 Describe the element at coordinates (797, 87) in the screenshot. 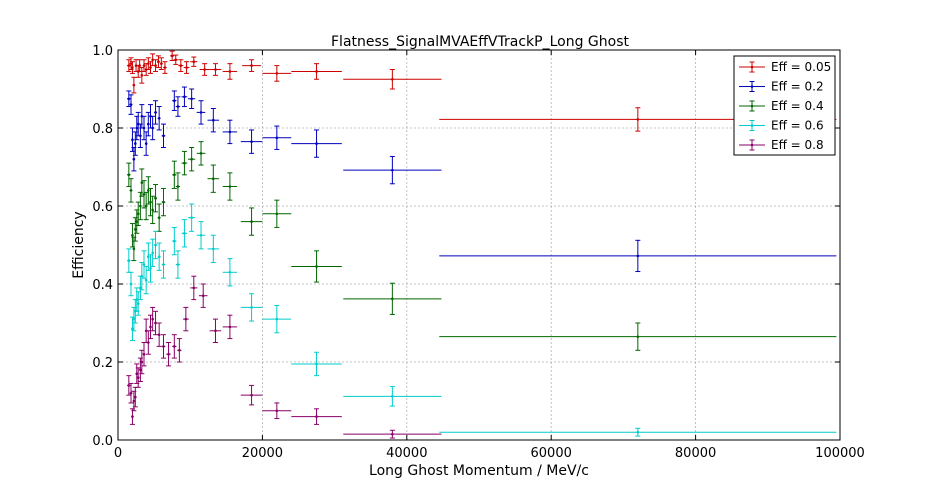

I see `legend-label: Eff = 0.2` at that location.